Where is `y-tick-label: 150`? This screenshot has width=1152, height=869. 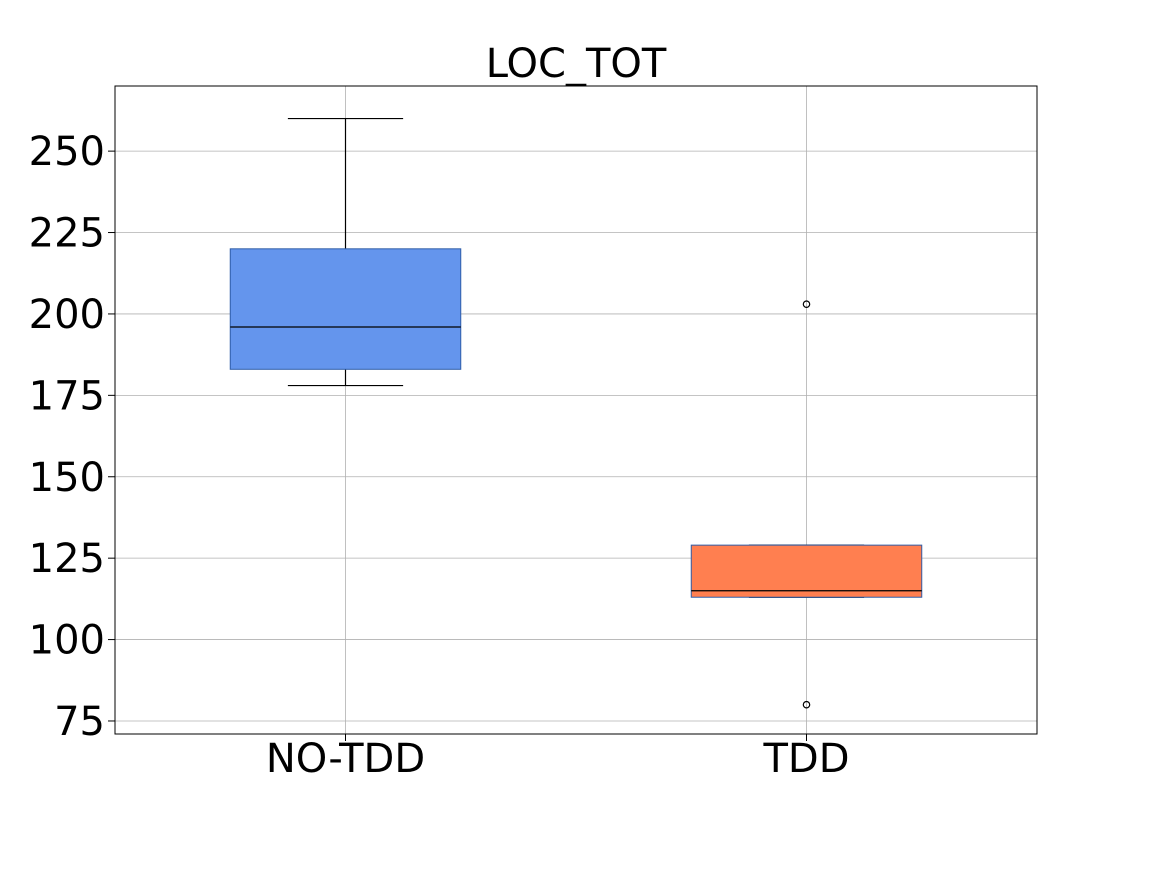 y-tick-label: 150 is located at coordinates (67, 478).